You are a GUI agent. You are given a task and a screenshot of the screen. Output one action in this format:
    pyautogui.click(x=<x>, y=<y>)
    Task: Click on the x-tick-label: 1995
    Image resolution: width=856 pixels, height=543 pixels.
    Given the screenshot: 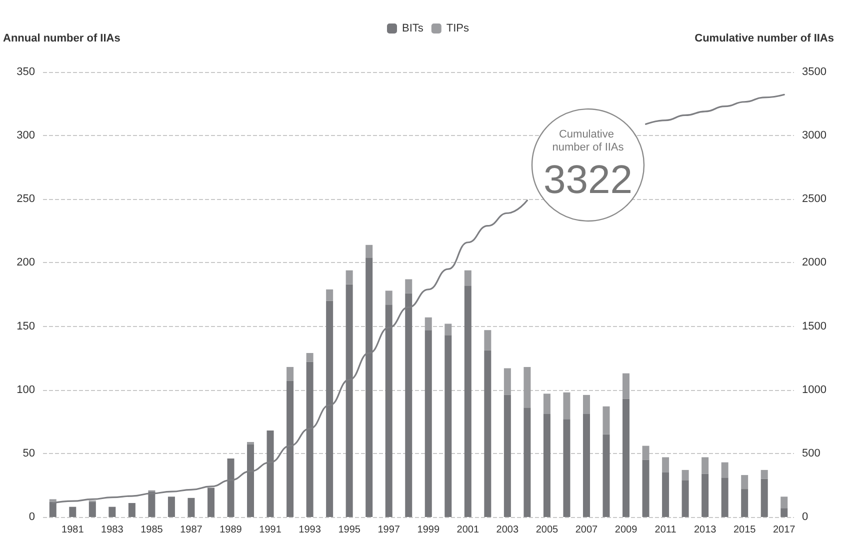 What is the action you would take?
    pyautogui.click(x=349, y=530)
    